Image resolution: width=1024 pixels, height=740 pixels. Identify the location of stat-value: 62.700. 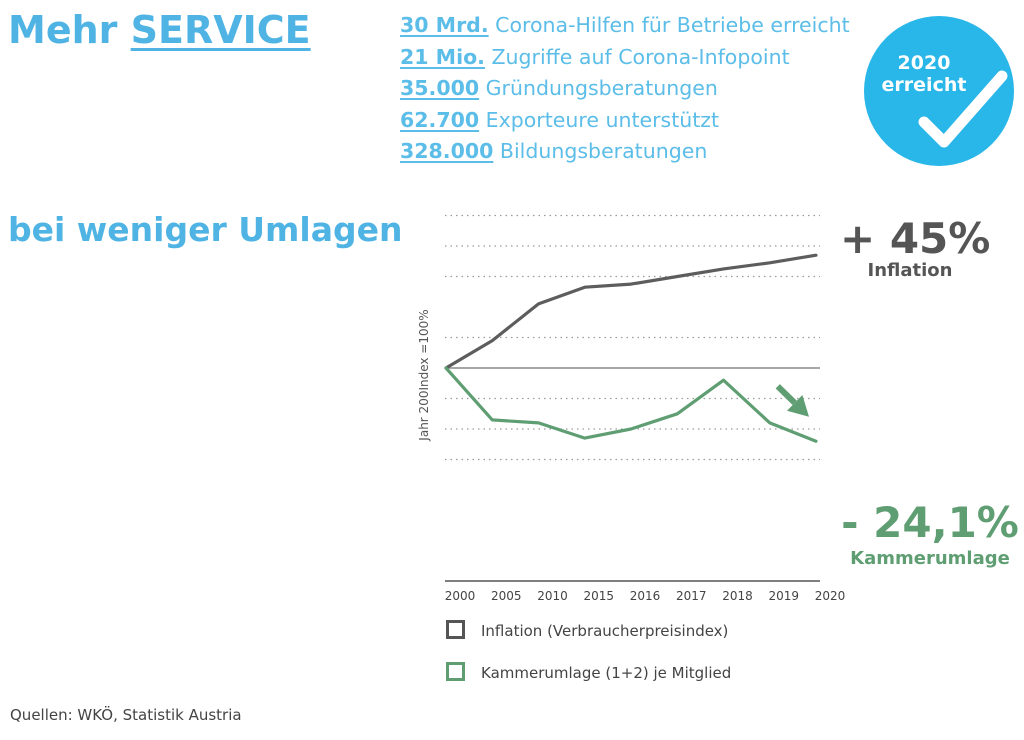
(440, 119).